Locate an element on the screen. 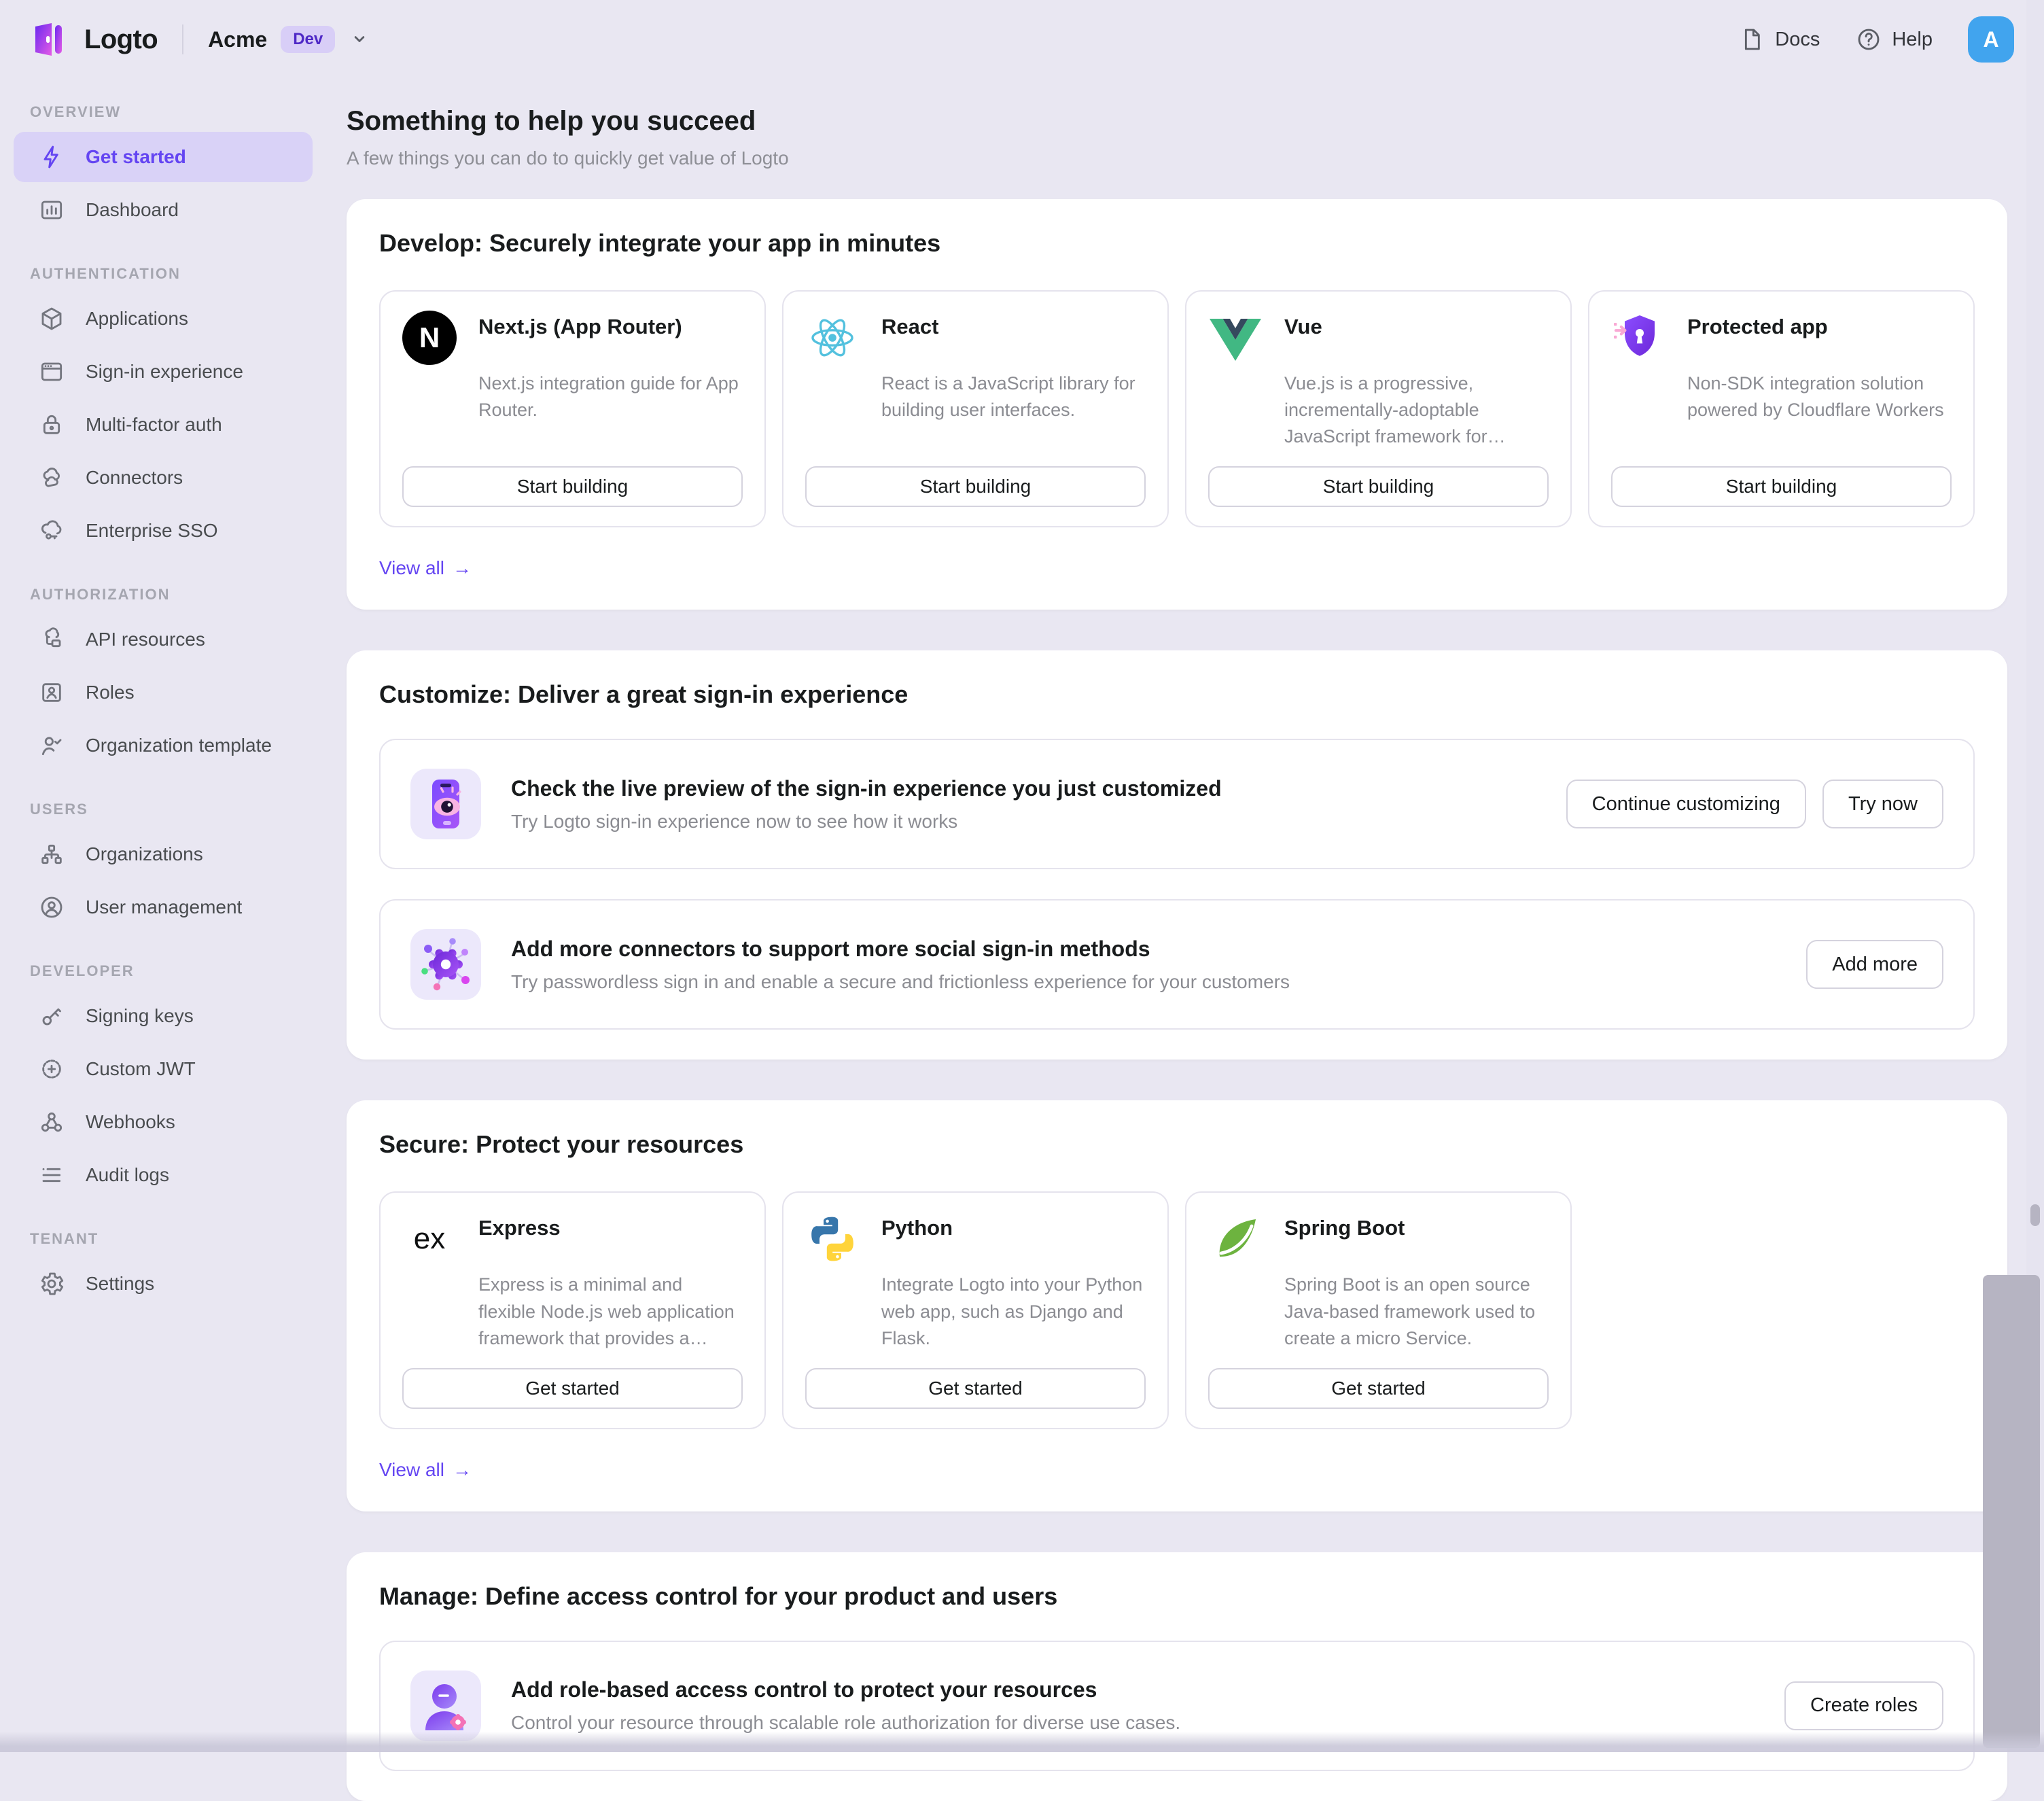  sidebar-item-signing-keys: Signing keys is located at coordinates (163, 1016).